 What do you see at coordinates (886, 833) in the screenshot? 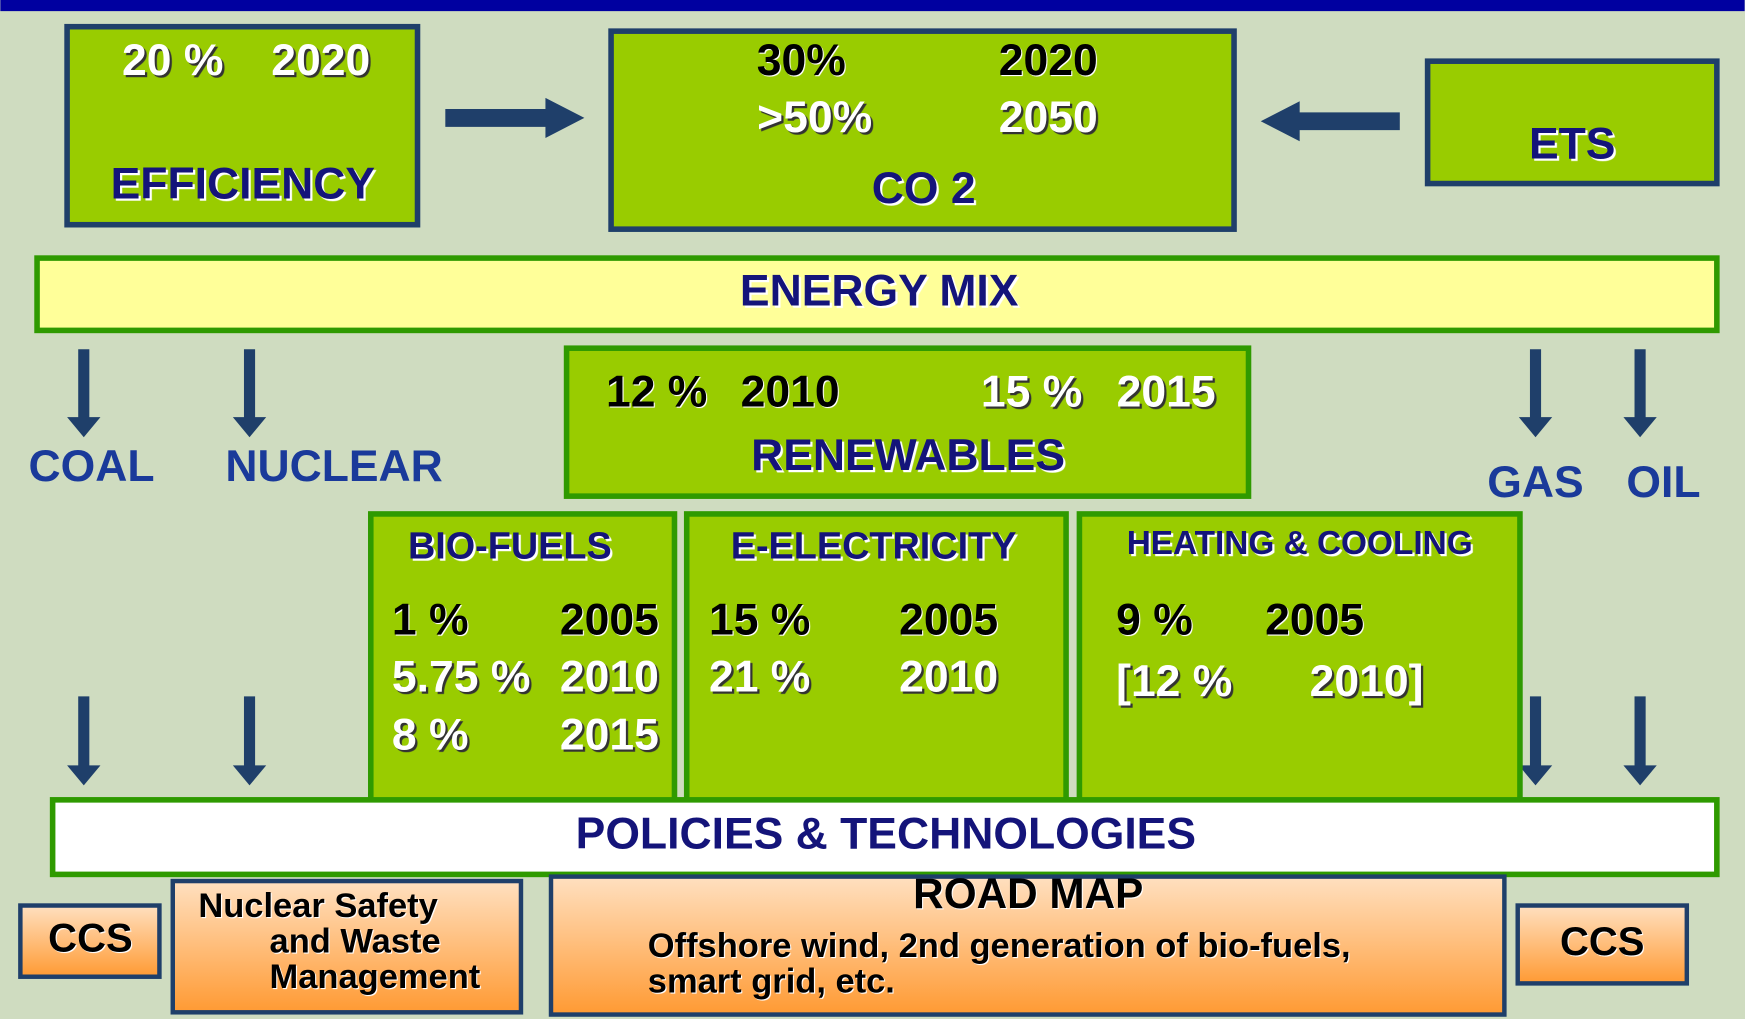
I see `policies-label: POLICIES & TECHNOLOGIES` at bounding box center [886, 833].